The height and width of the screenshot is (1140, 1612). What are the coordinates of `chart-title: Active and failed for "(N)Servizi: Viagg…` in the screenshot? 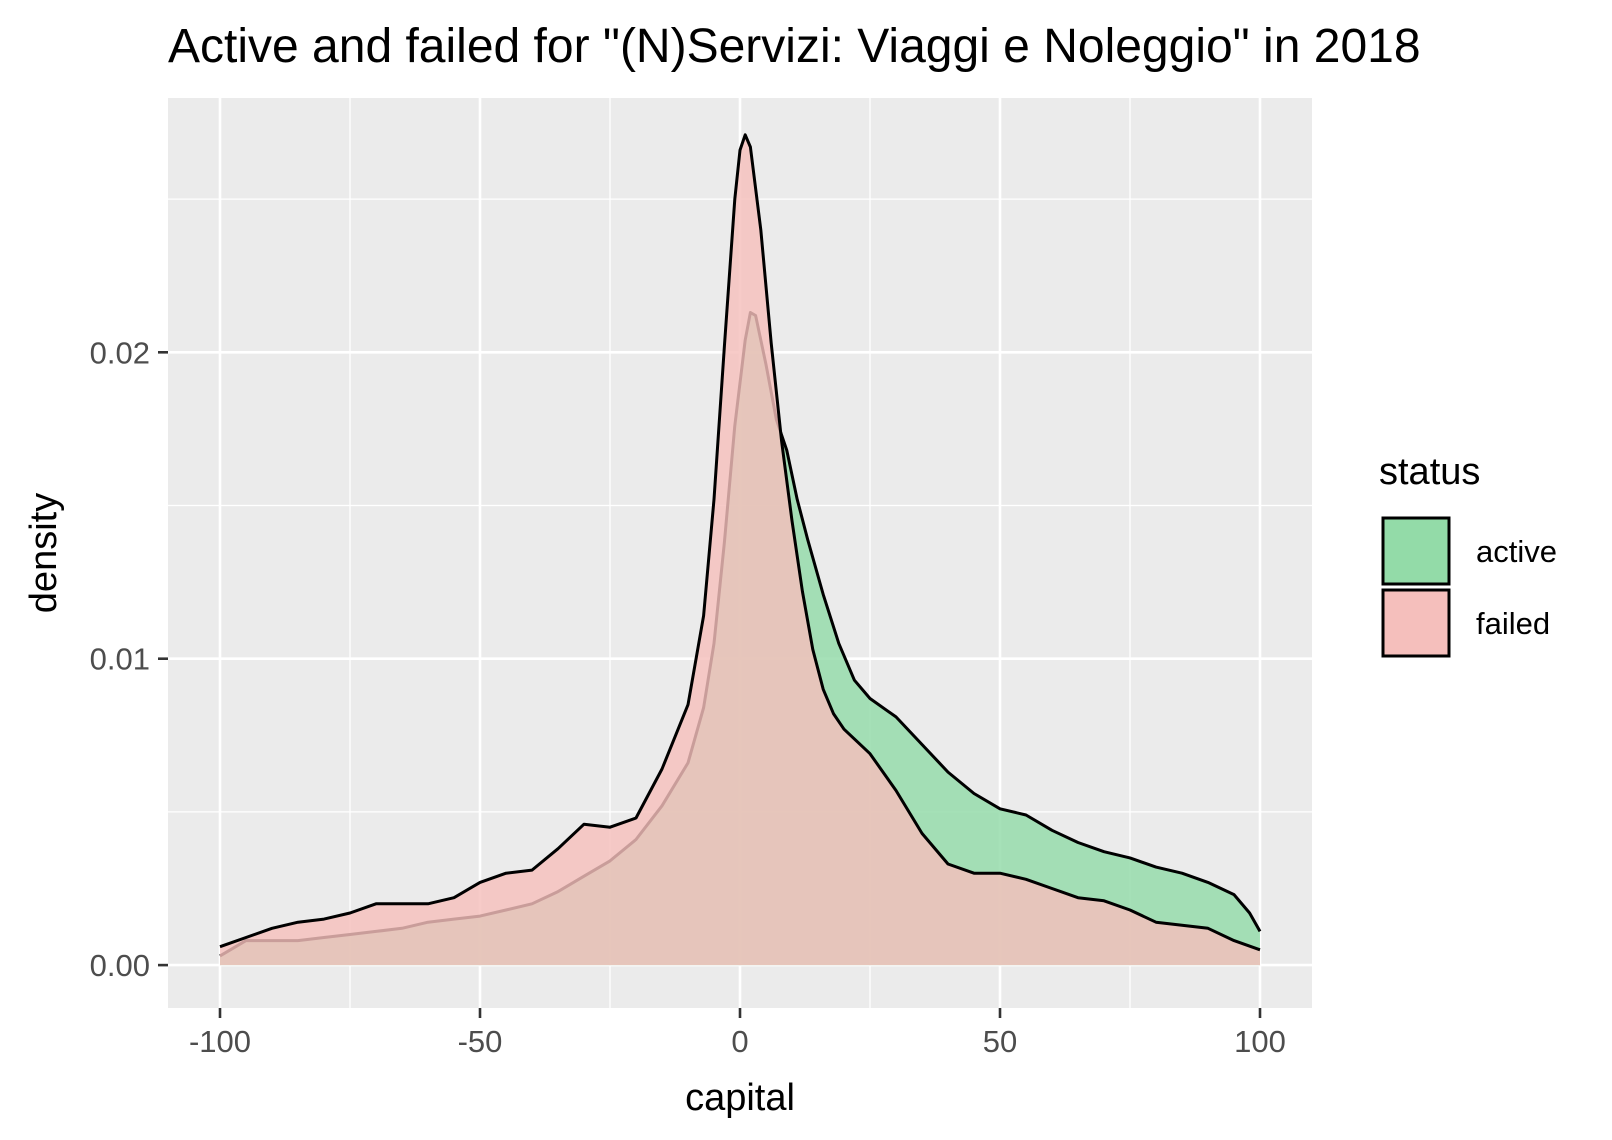 It's located at (794, 46).